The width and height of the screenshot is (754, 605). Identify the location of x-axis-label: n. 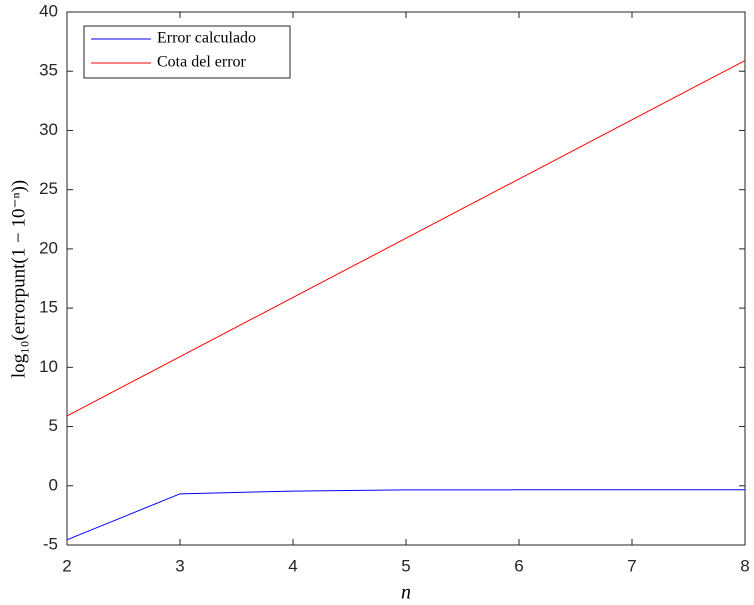
(406, 593).